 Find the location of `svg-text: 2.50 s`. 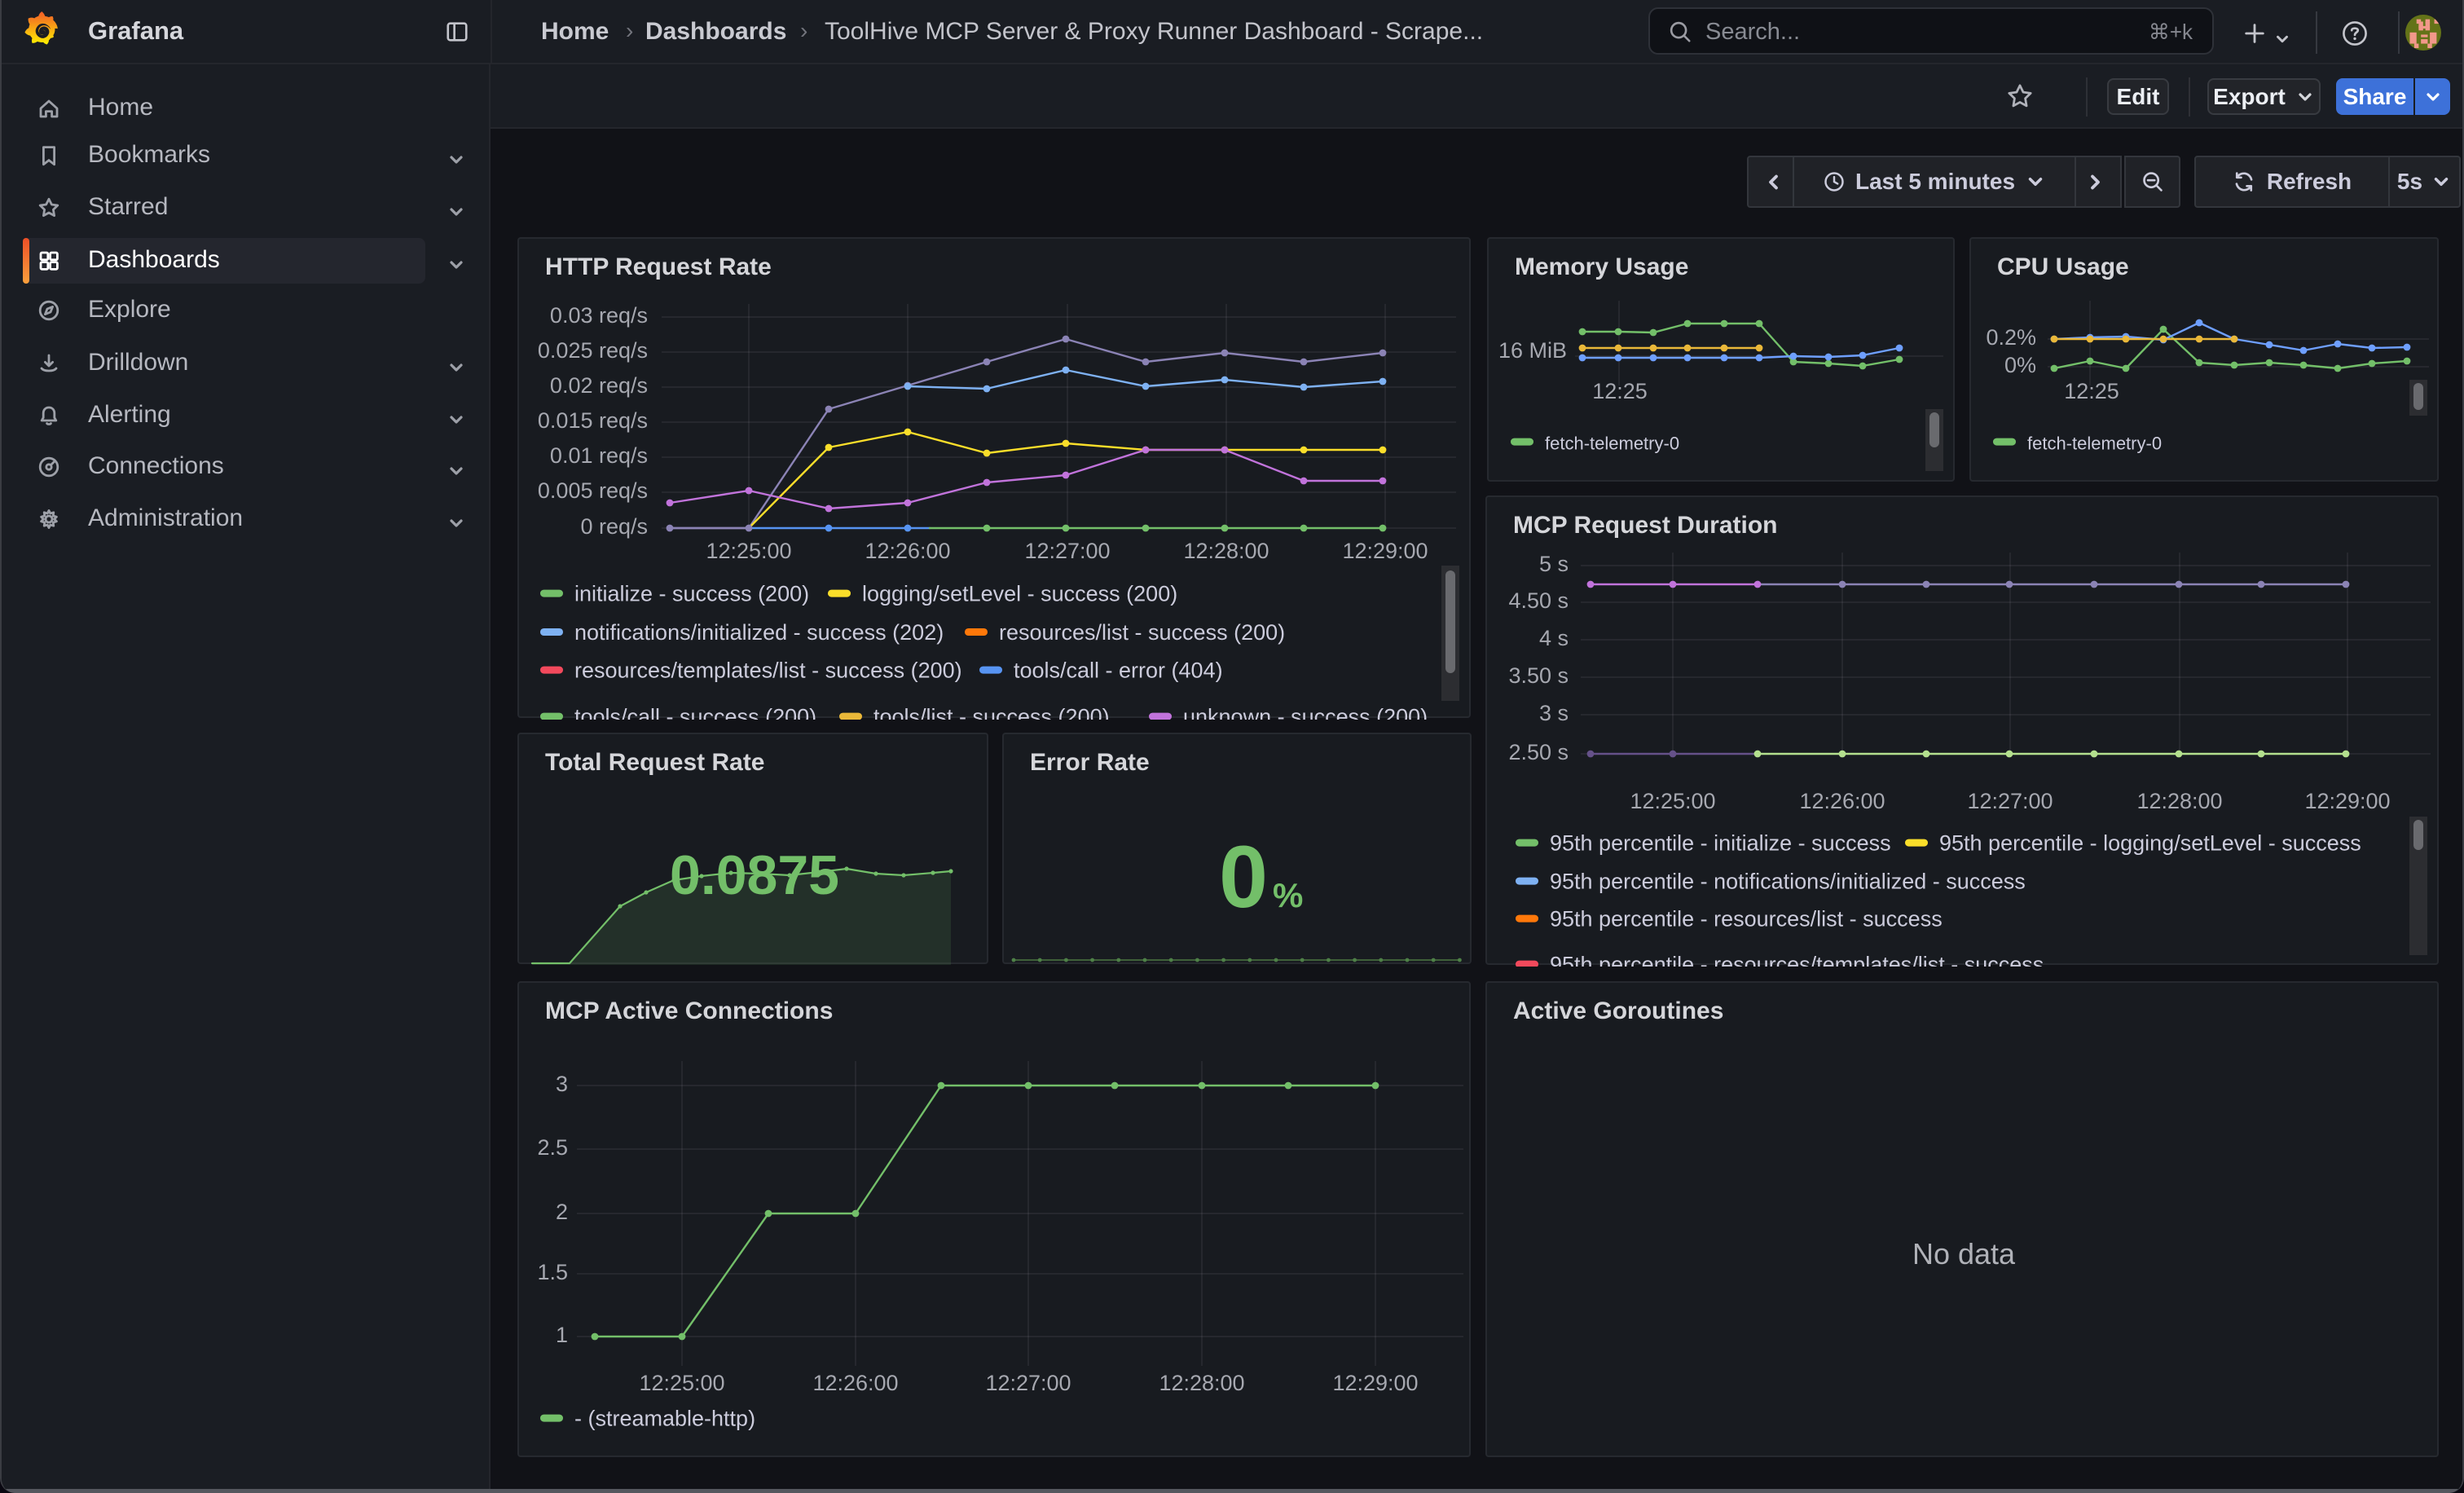

svg-text: 2.50 s is located at coordinates (1538, 752).